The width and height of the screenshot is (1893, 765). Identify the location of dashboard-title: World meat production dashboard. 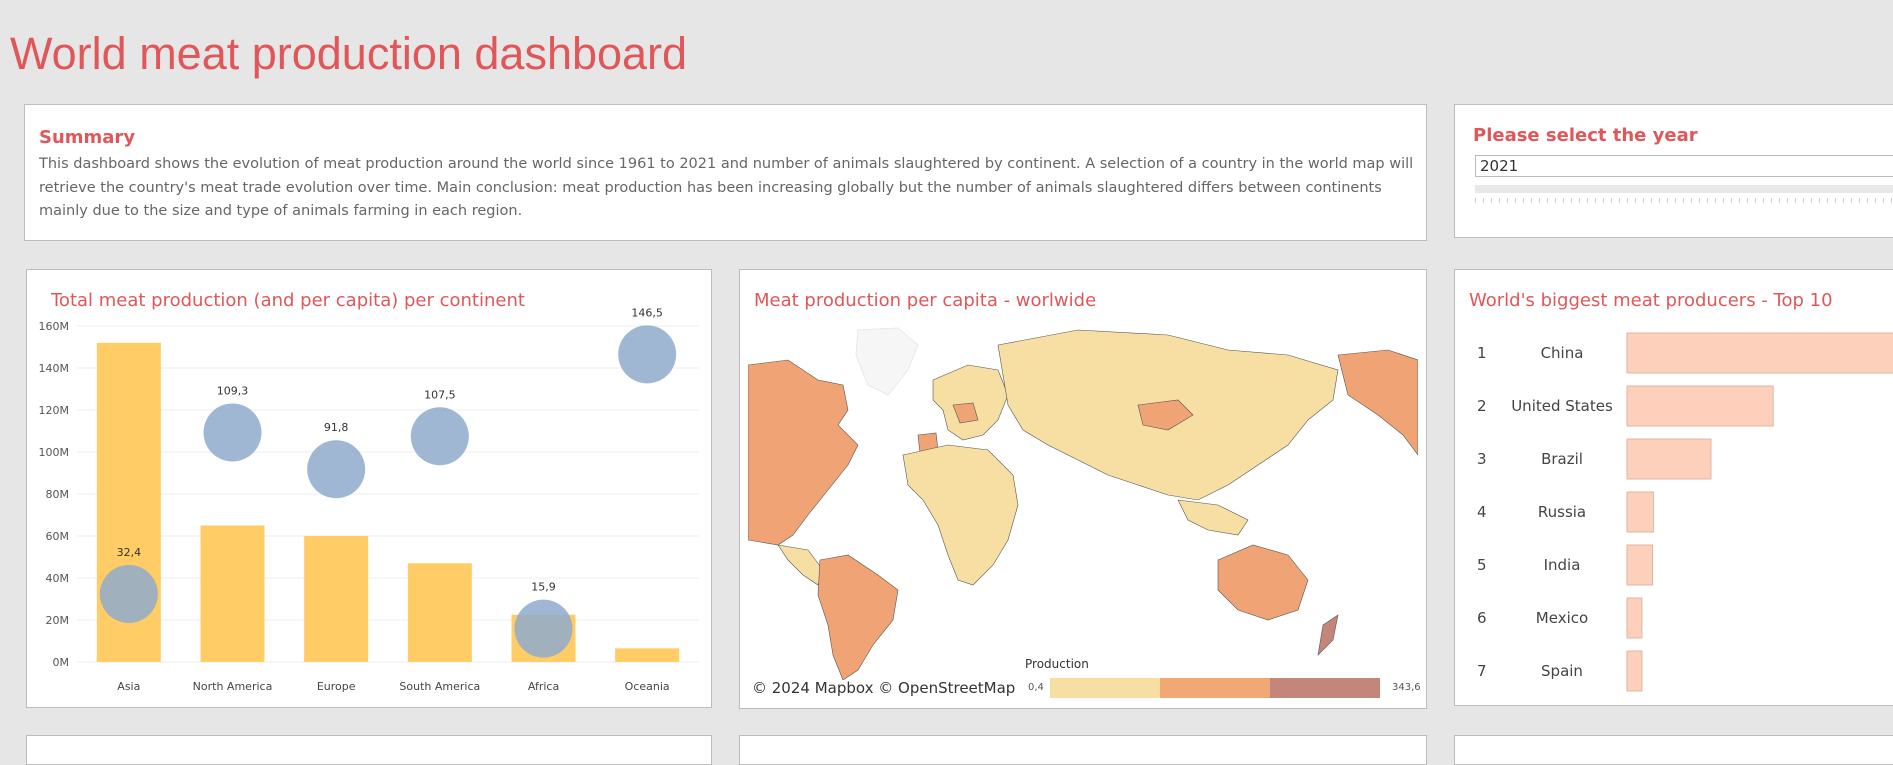
(349, 53).